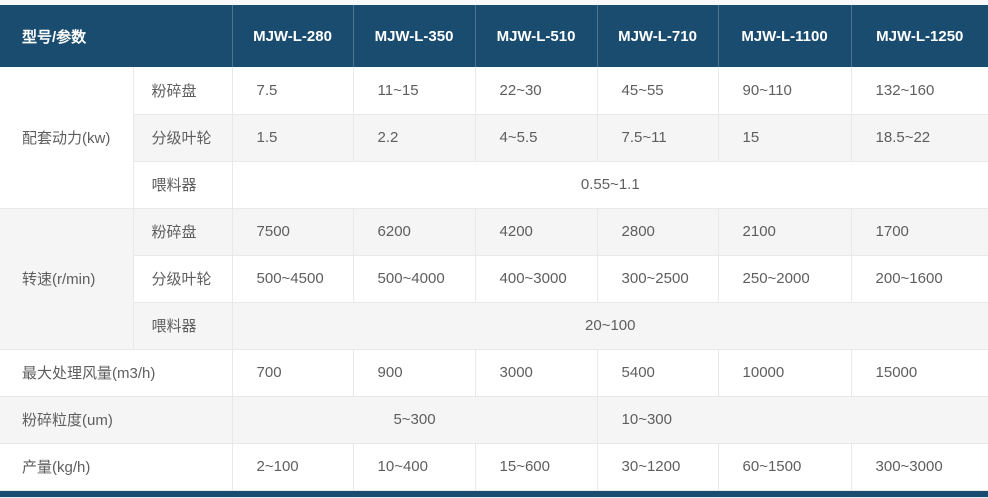 The image size is (988, 498). What do you see at coordinates (293, 138) in the screenshot?
I see `spec-value-cell: 1.5` at bounding box center [293, 138].